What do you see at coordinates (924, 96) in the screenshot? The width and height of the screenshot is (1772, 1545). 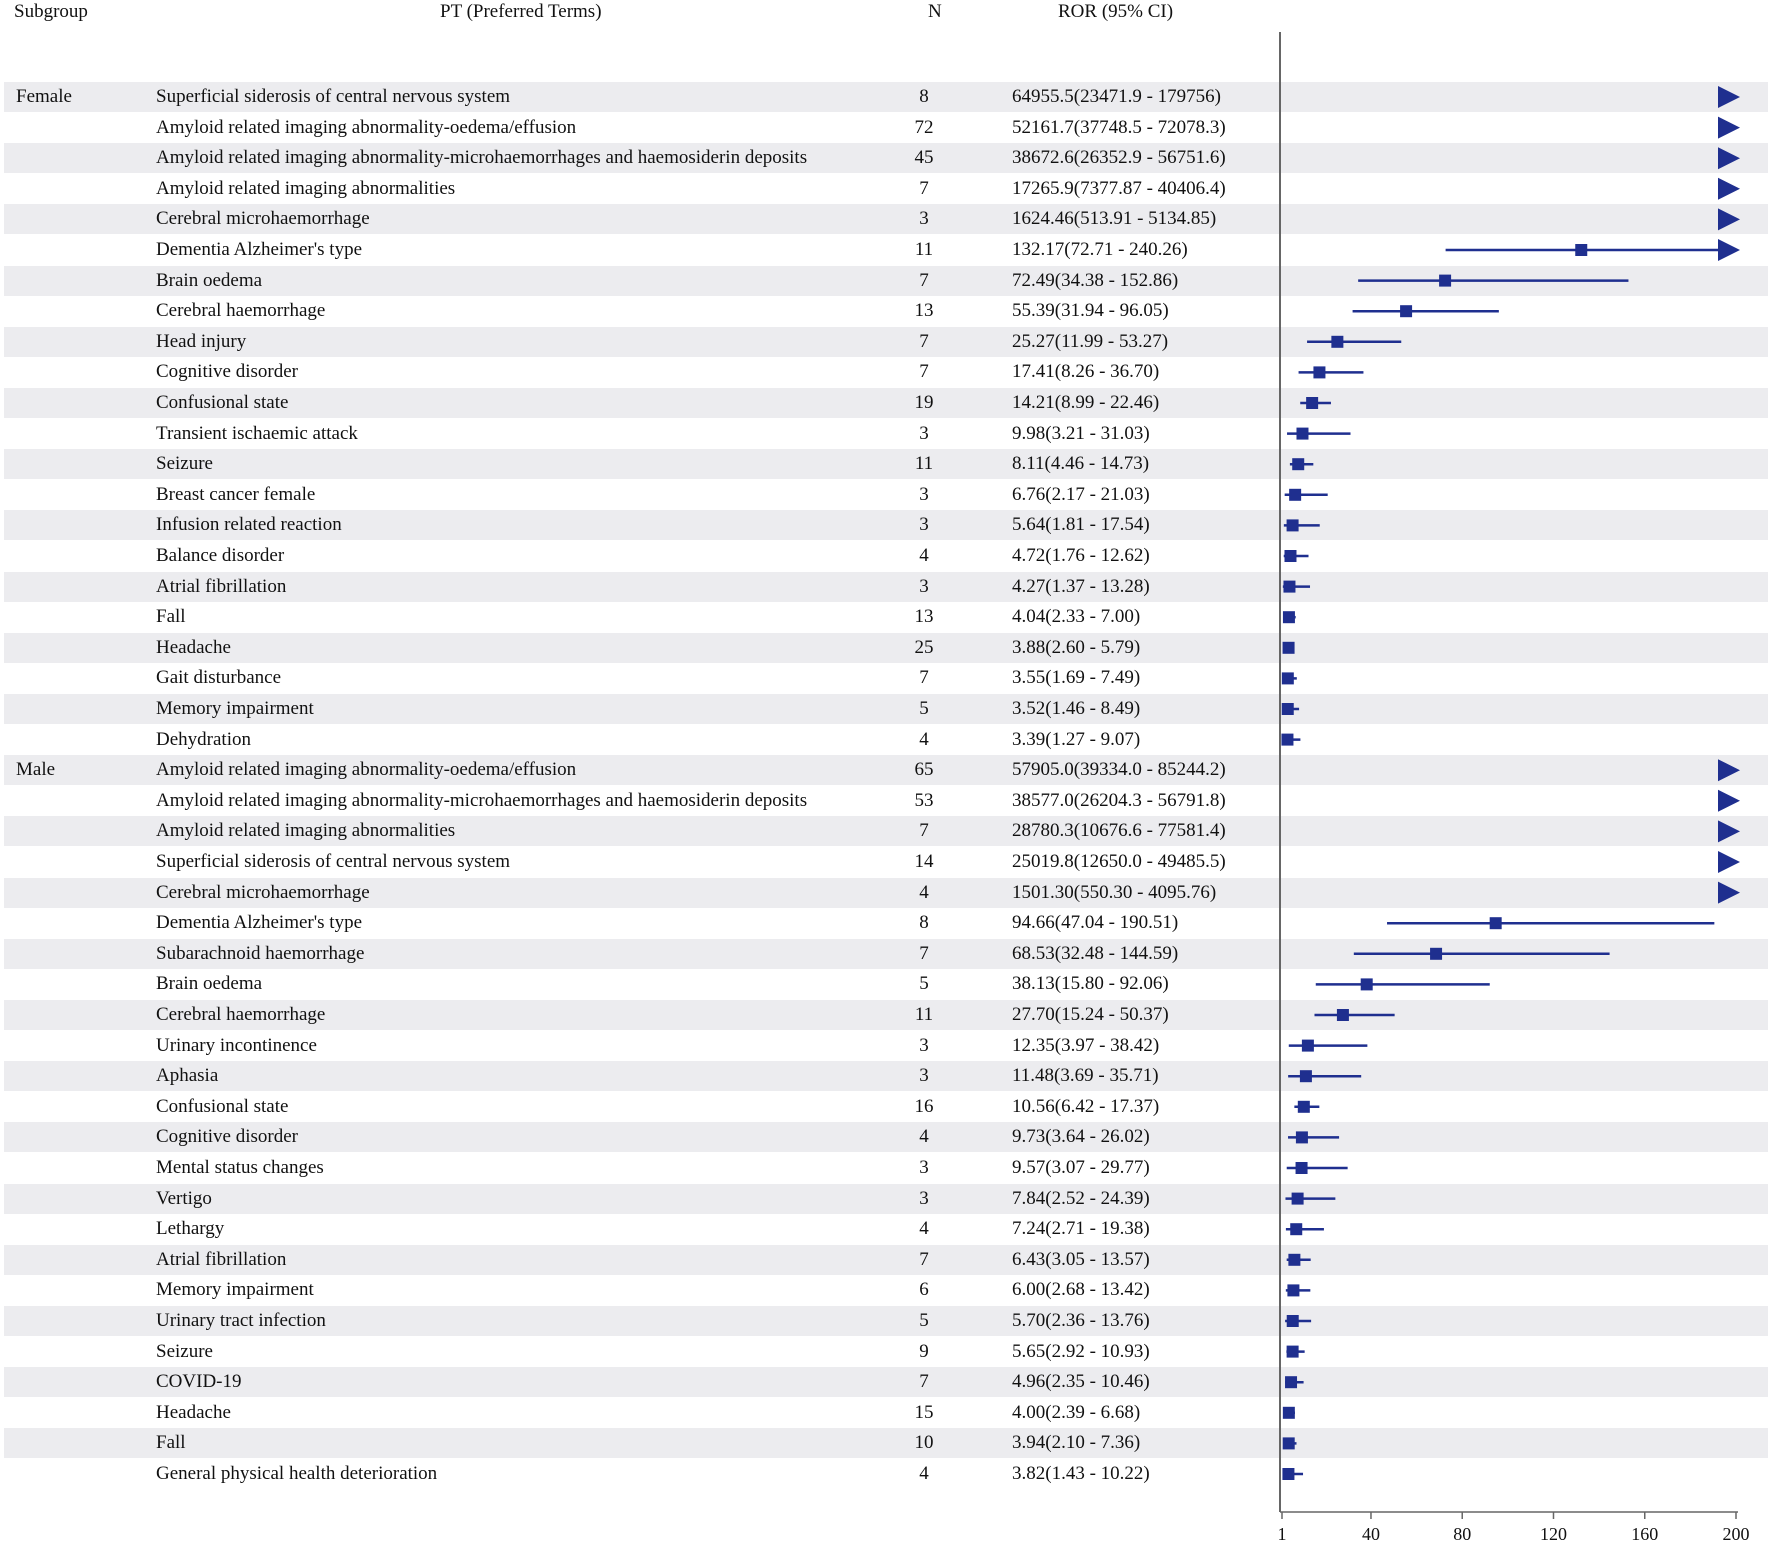 I see `n-value: 8` at bounding box center [924, 96].